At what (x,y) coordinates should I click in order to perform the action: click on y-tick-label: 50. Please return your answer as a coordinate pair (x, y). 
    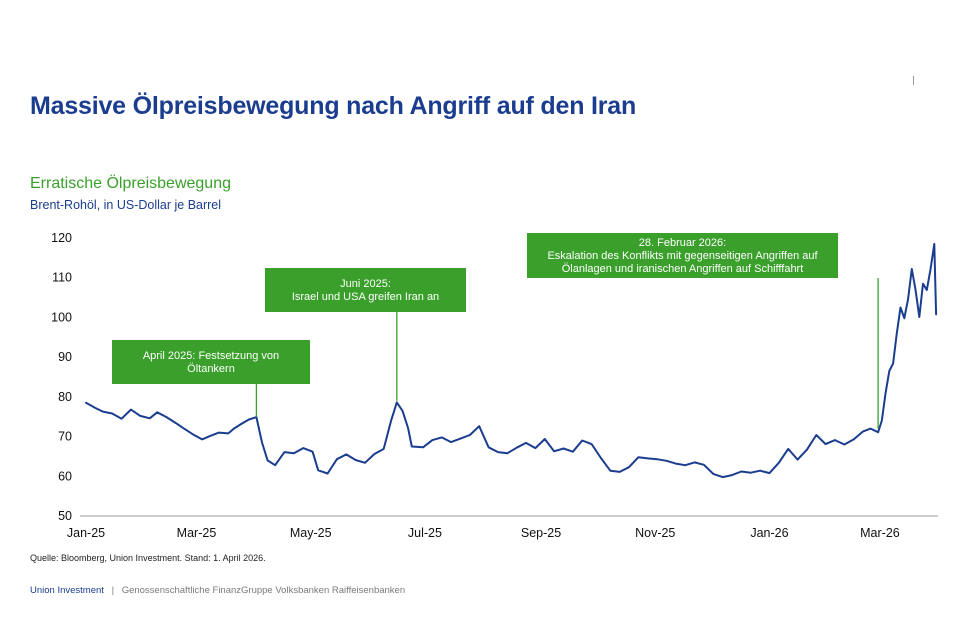
    Looking at the image, I should click on (65, 516).